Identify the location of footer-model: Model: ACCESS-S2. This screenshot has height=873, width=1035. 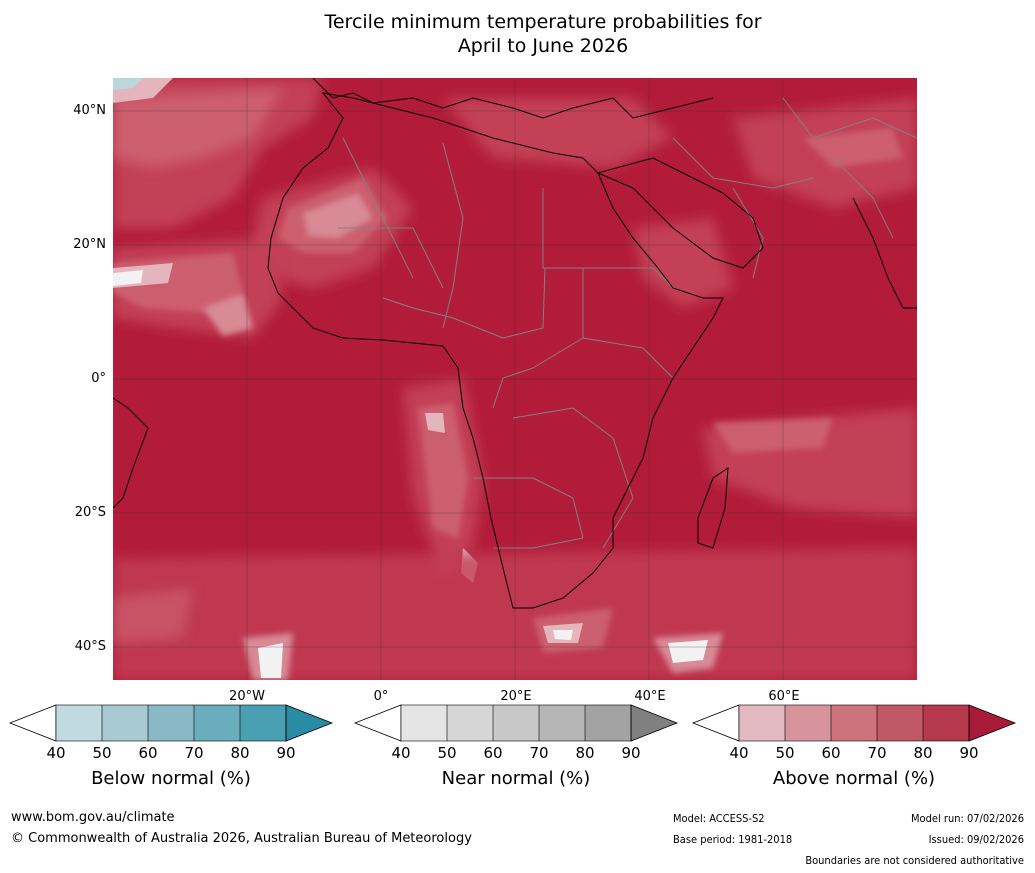
(719, 818).